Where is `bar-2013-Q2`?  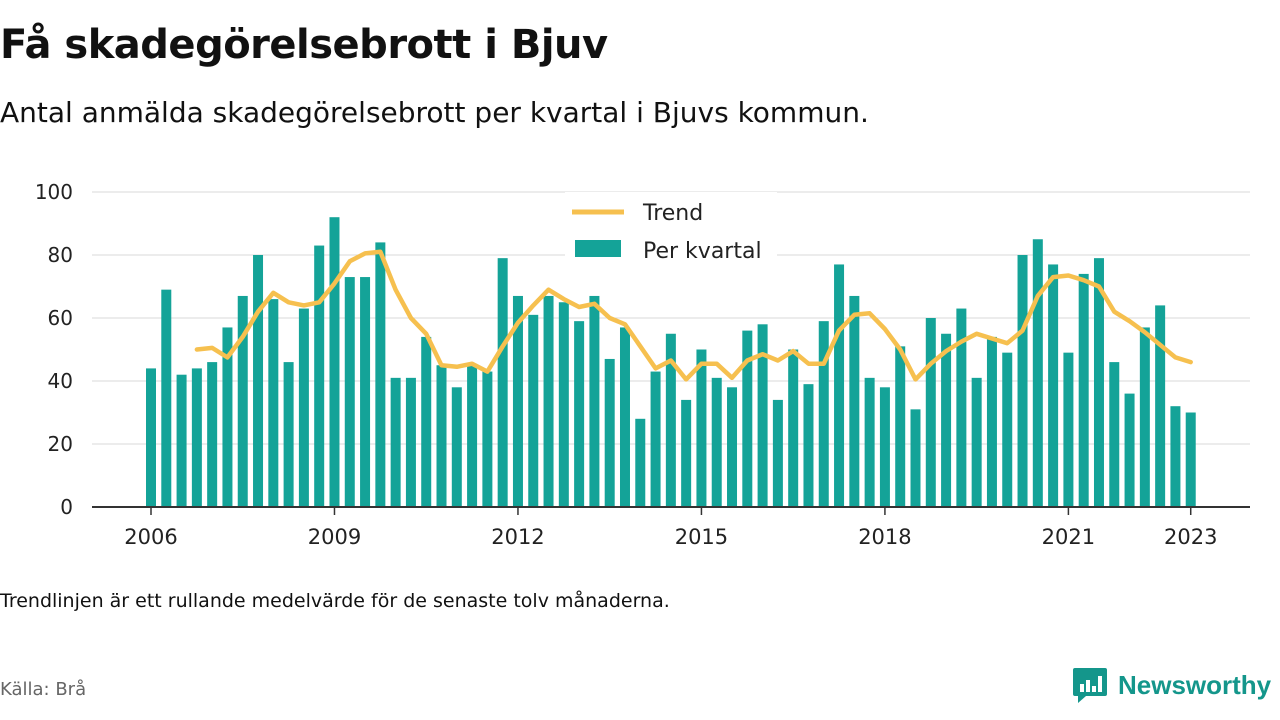 bar-2013-Q2 is located at coordinates (594, 401).